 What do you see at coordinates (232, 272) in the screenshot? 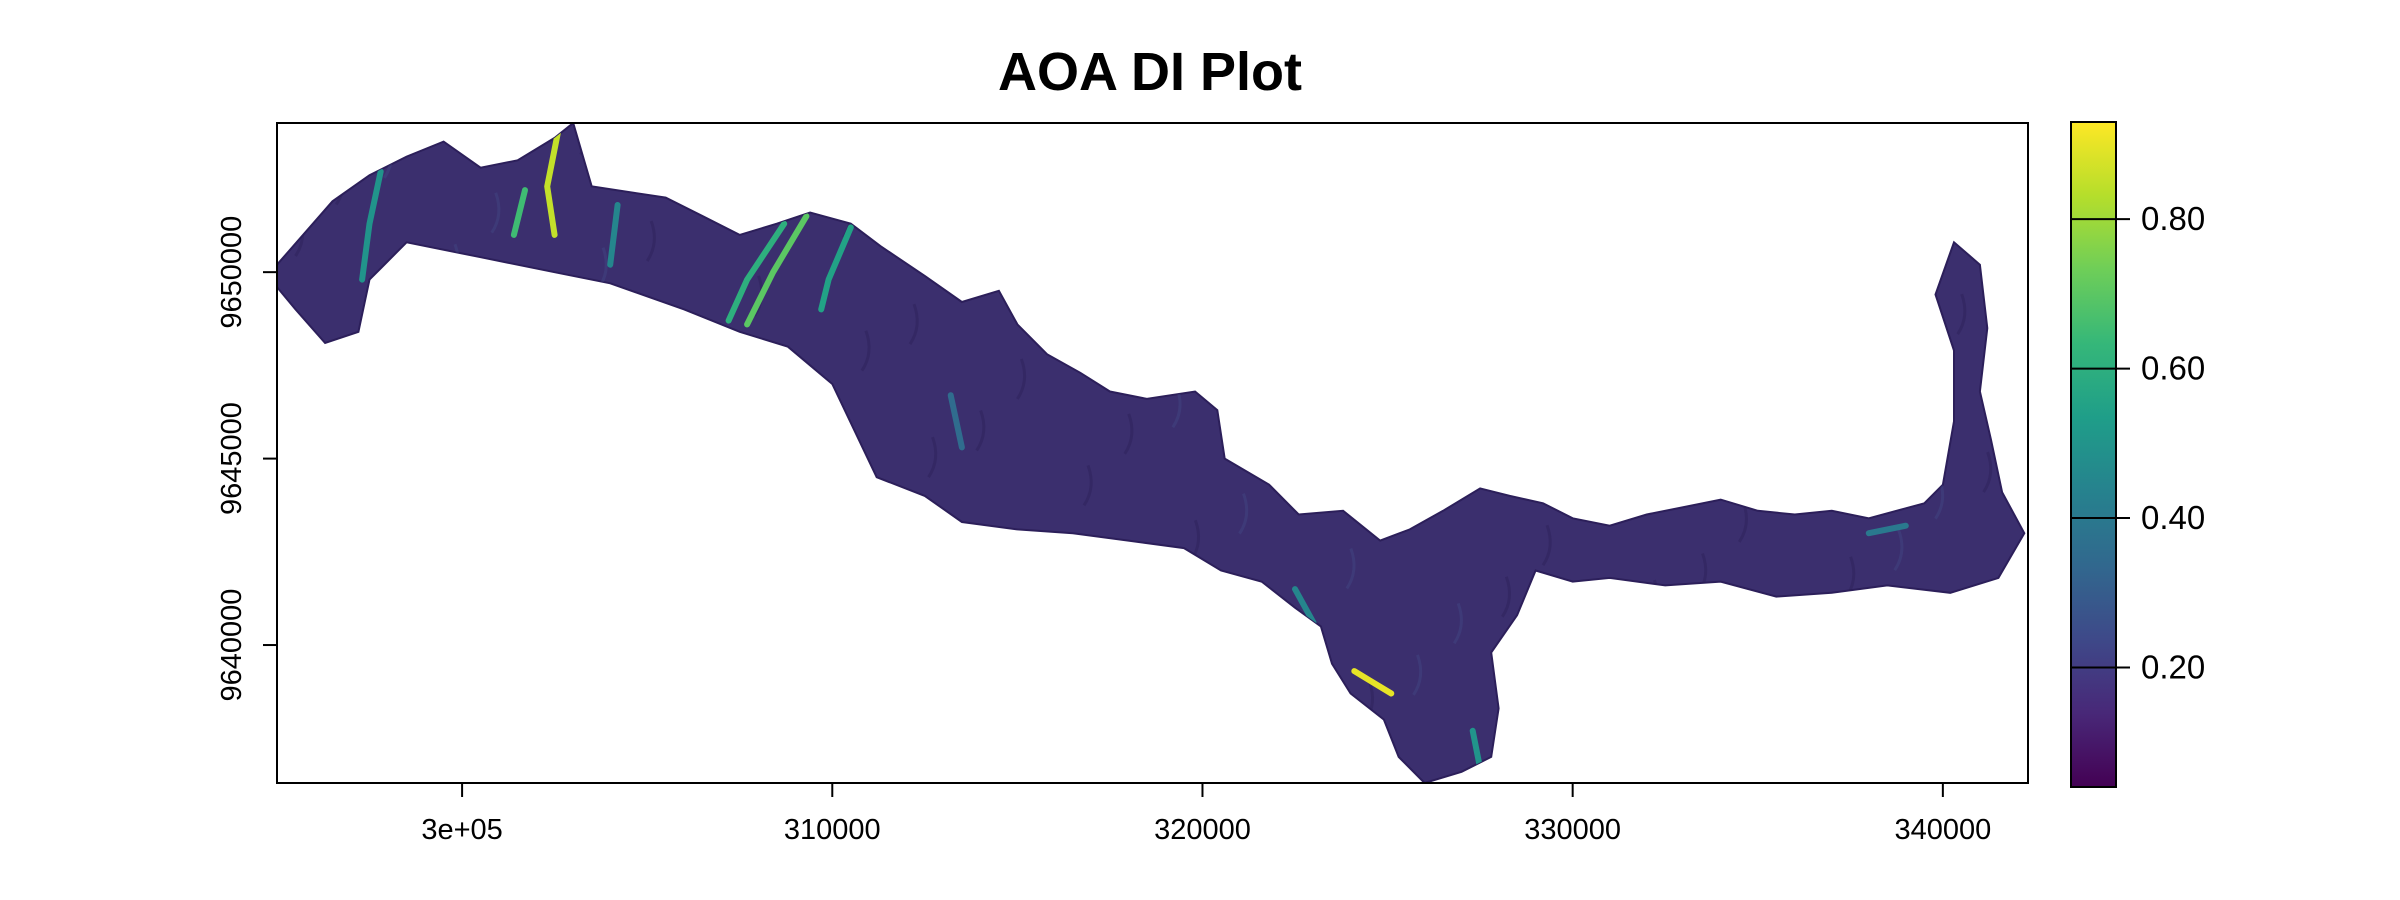
I see `y-tick-label: 9650000` at bounding box center [232, 272].